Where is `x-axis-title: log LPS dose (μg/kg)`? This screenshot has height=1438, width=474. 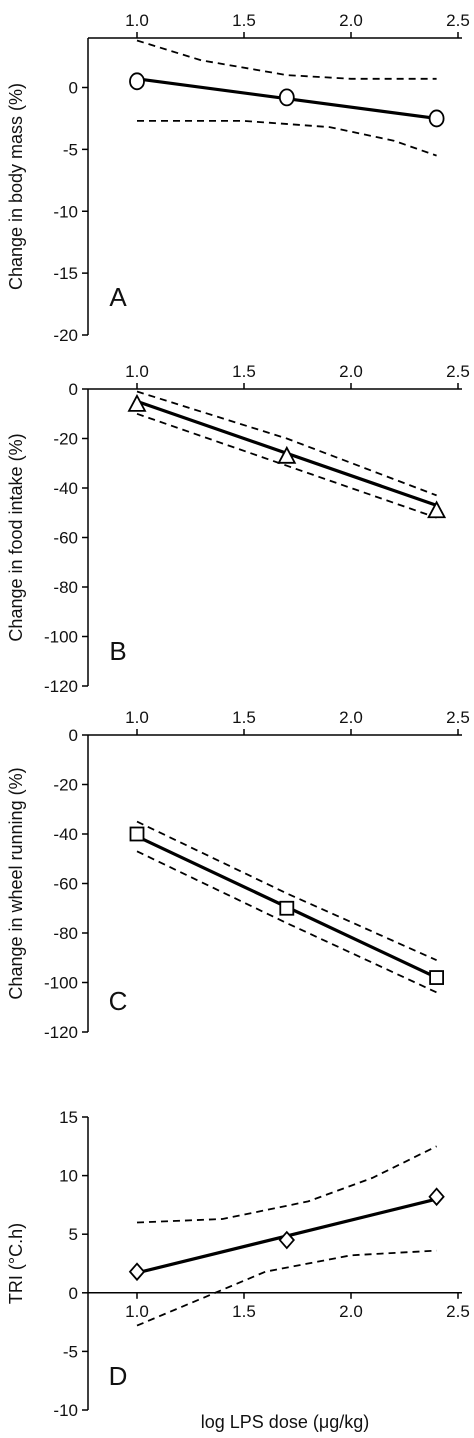 x-axis-title: log LPS dose (μg/kg) is located at coordinates (285, 1422).